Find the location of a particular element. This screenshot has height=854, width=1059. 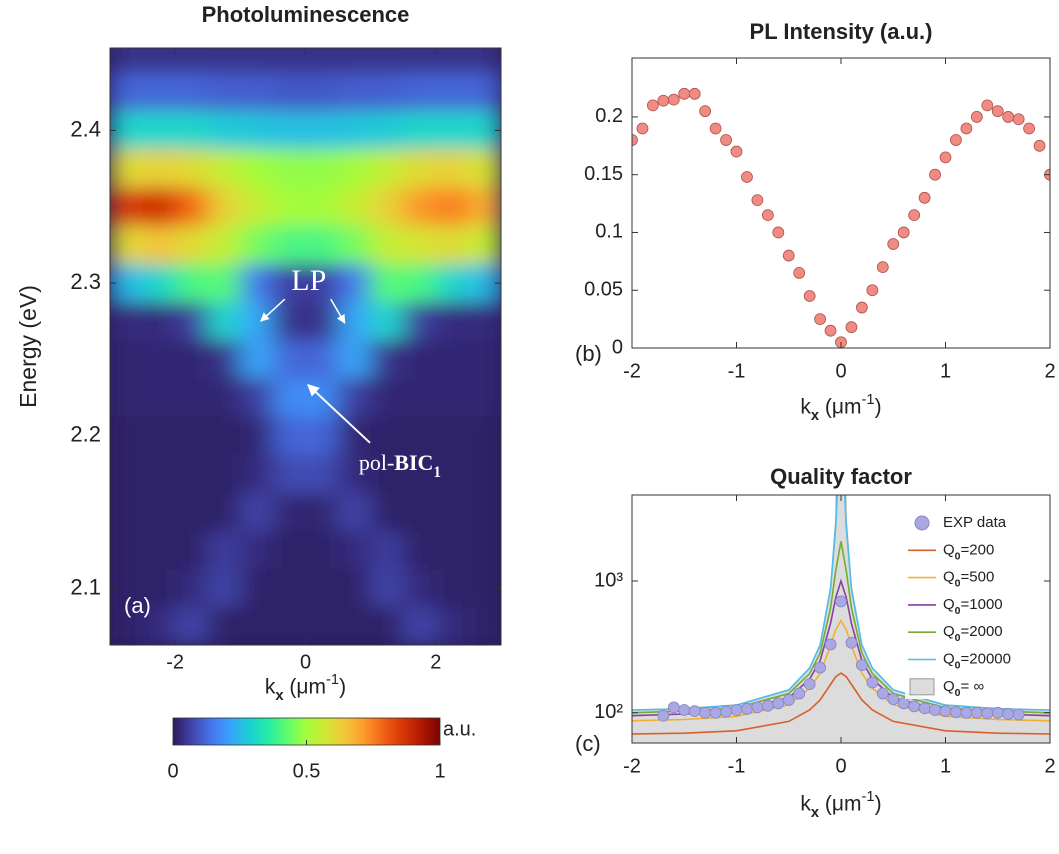

colorbar-tick-label: 0 is located at coordinates (172, 771).